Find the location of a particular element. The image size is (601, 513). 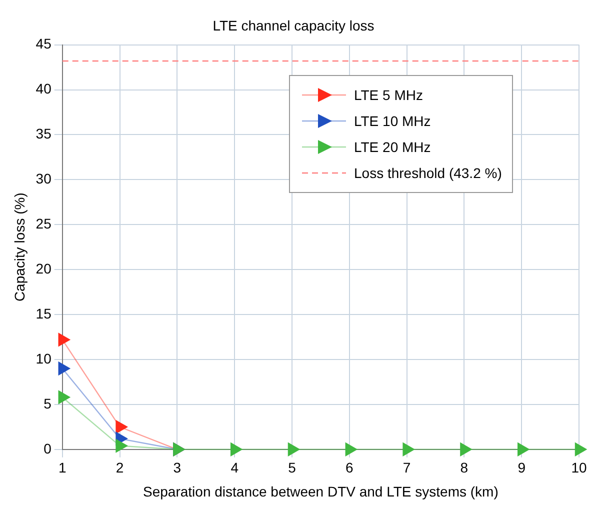

x-tick-label: 7 is located at coordinates (406, 468).